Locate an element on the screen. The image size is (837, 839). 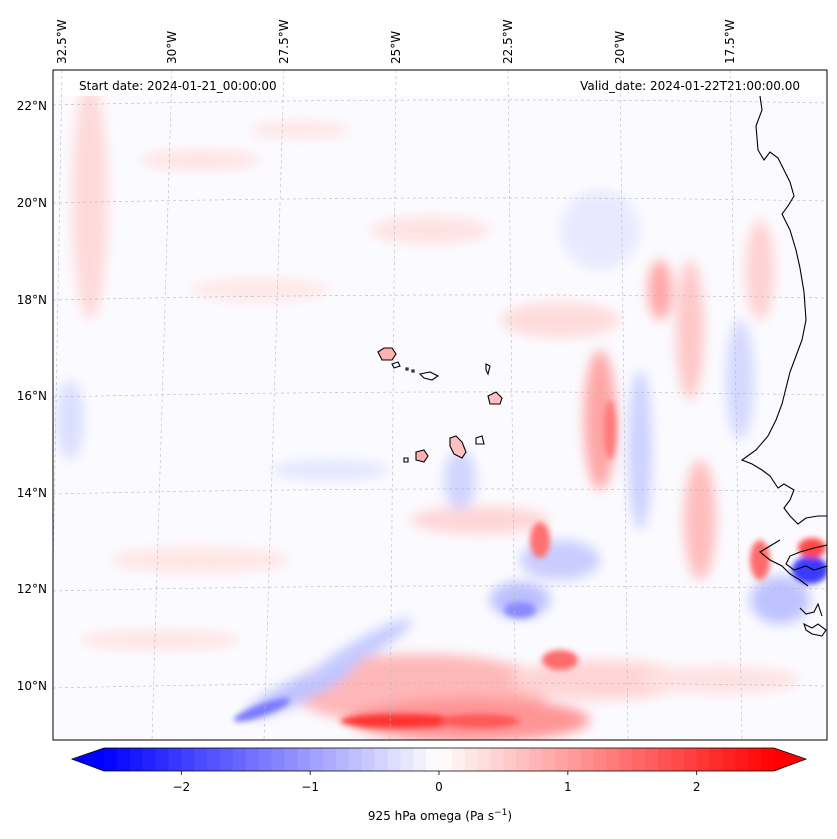
colorbar-cells is located at coordinates (439, 759).